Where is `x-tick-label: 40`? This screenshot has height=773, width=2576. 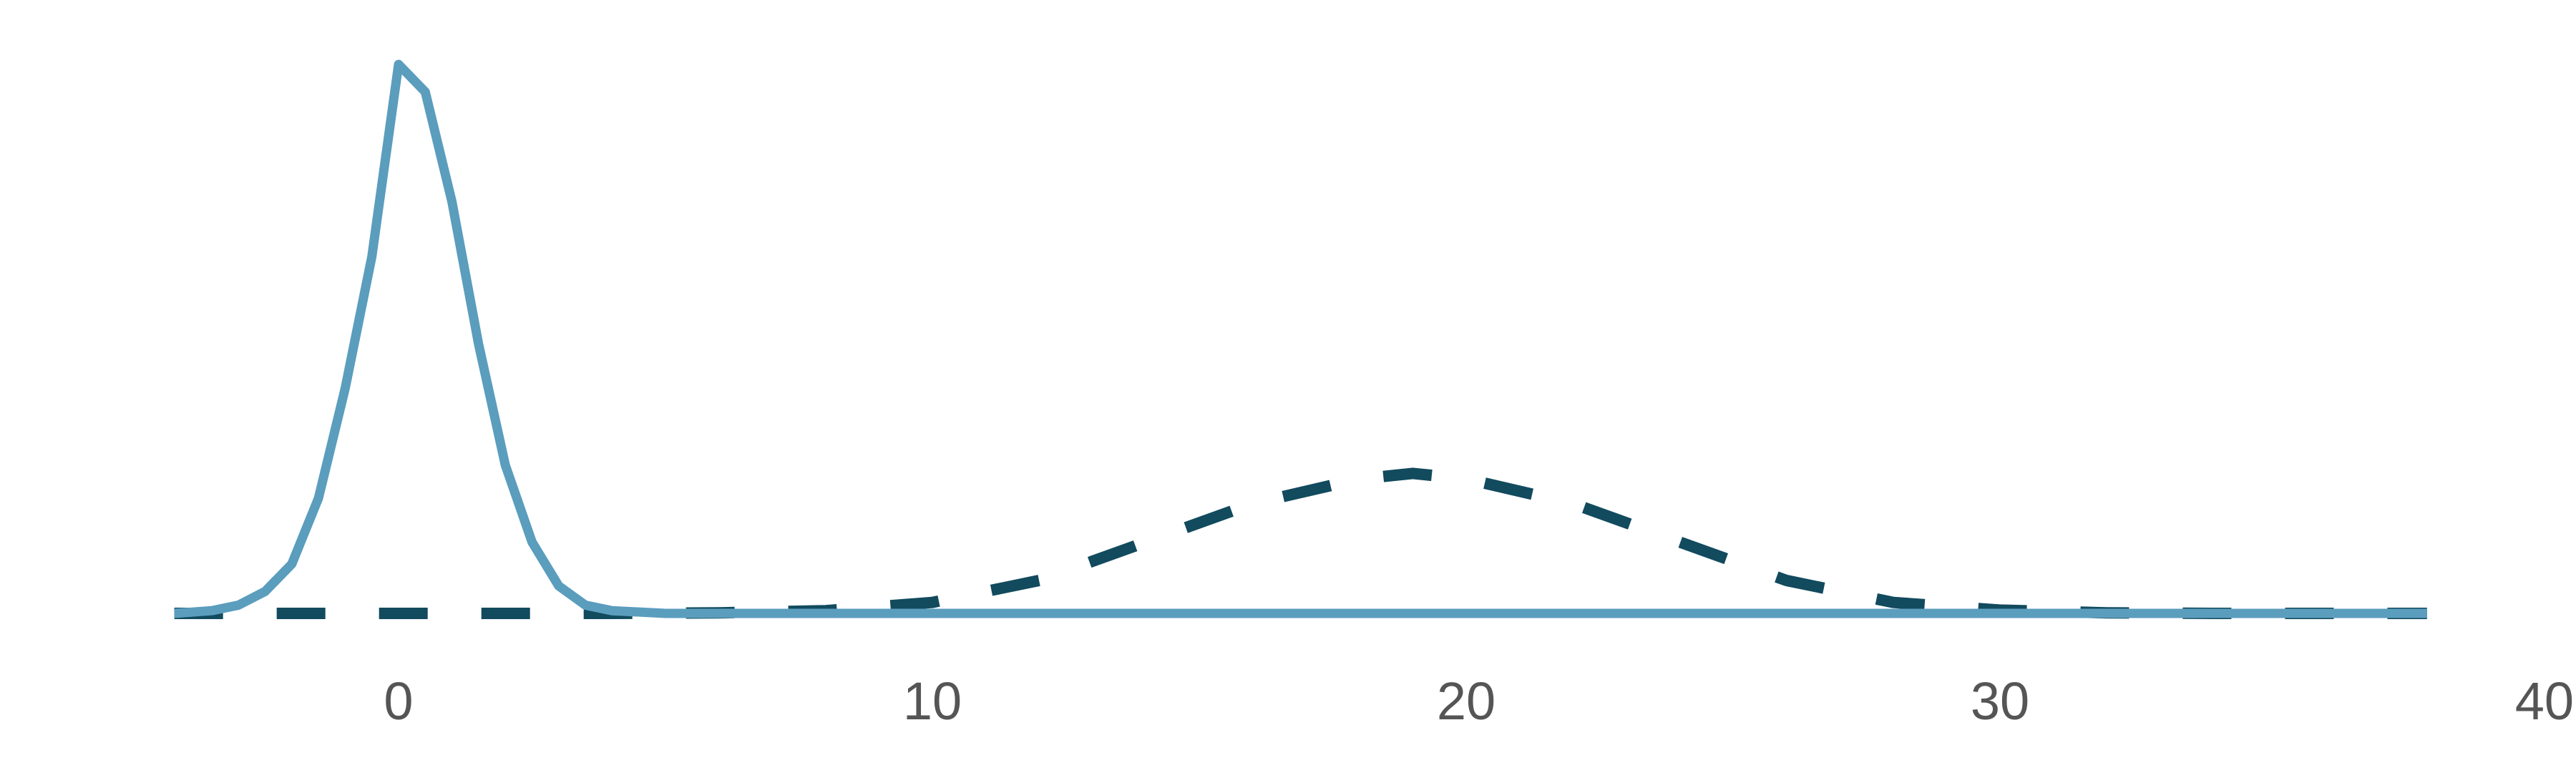 x-tick-label: 40 is located at coordinates (2544, 701).